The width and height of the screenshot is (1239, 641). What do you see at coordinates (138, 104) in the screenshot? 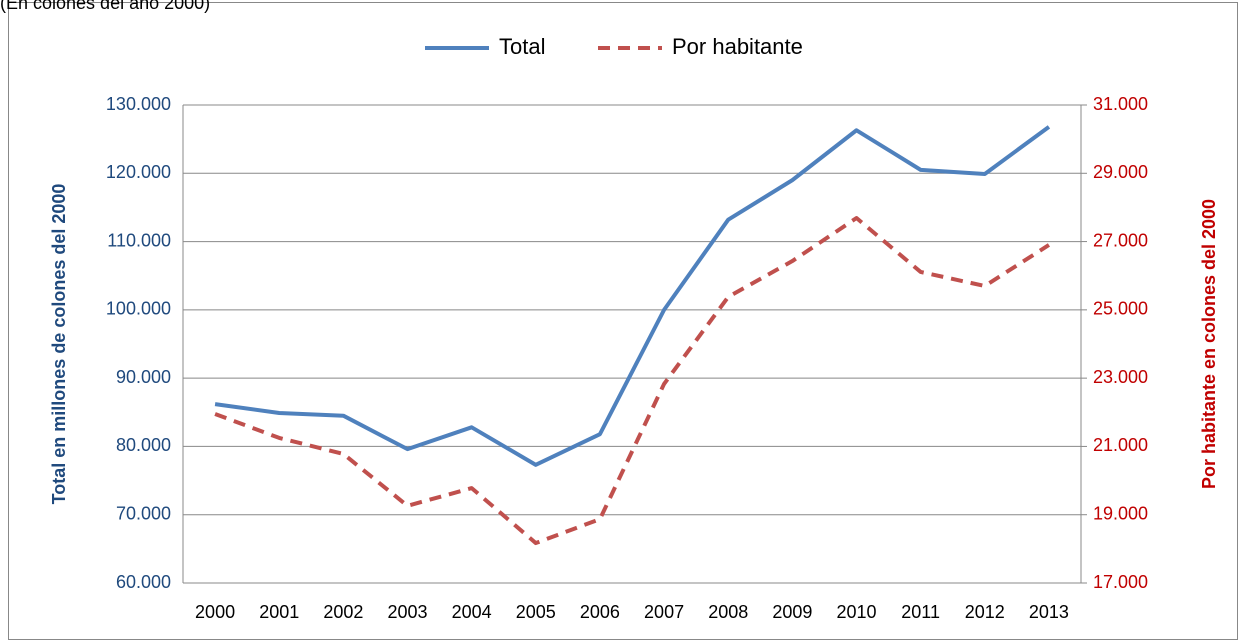
I see `y-tick-label: 130.000` at bounding box center [138, 104].